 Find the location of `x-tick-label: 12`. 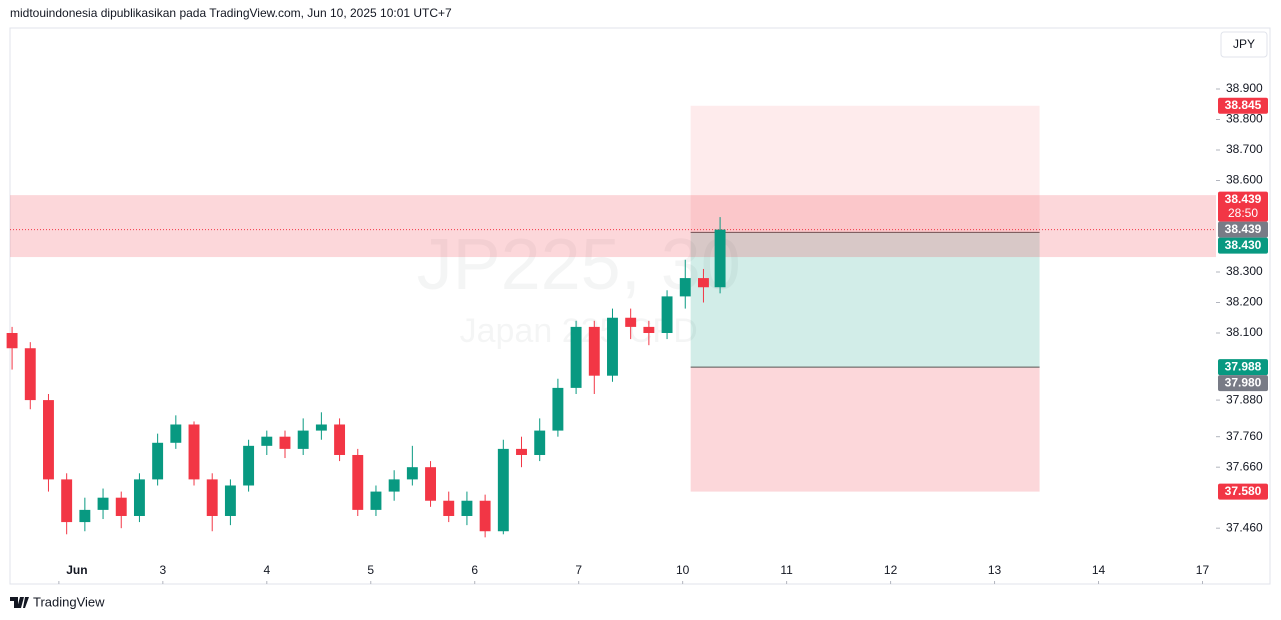

x-tick-label: 12 is located at coordinates (891, 570).